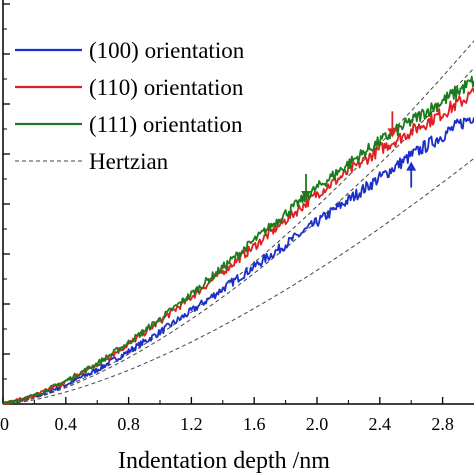  I want to click on x-tick-label: 1.6, so click(254, 424).